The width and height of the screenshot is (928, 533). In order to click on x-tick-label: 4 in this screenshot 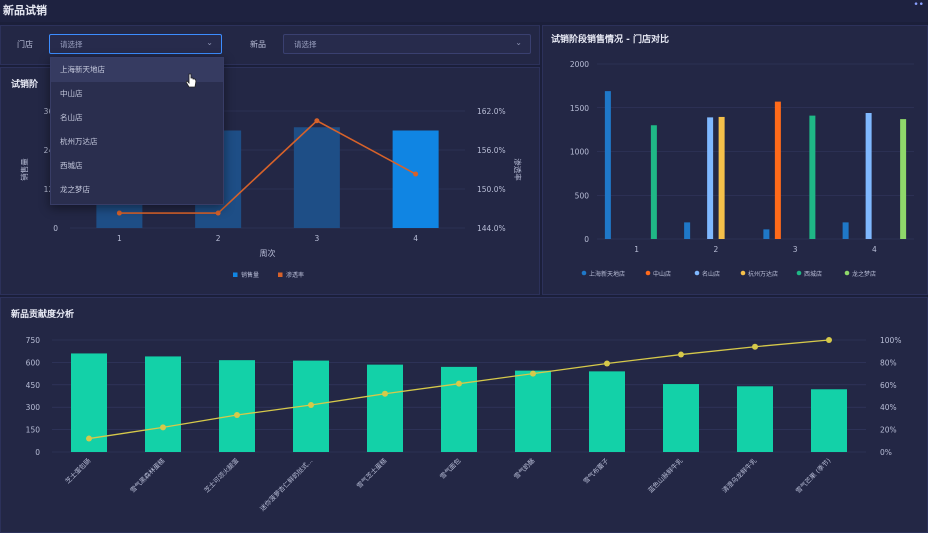, I will do `click(874, 249)`.